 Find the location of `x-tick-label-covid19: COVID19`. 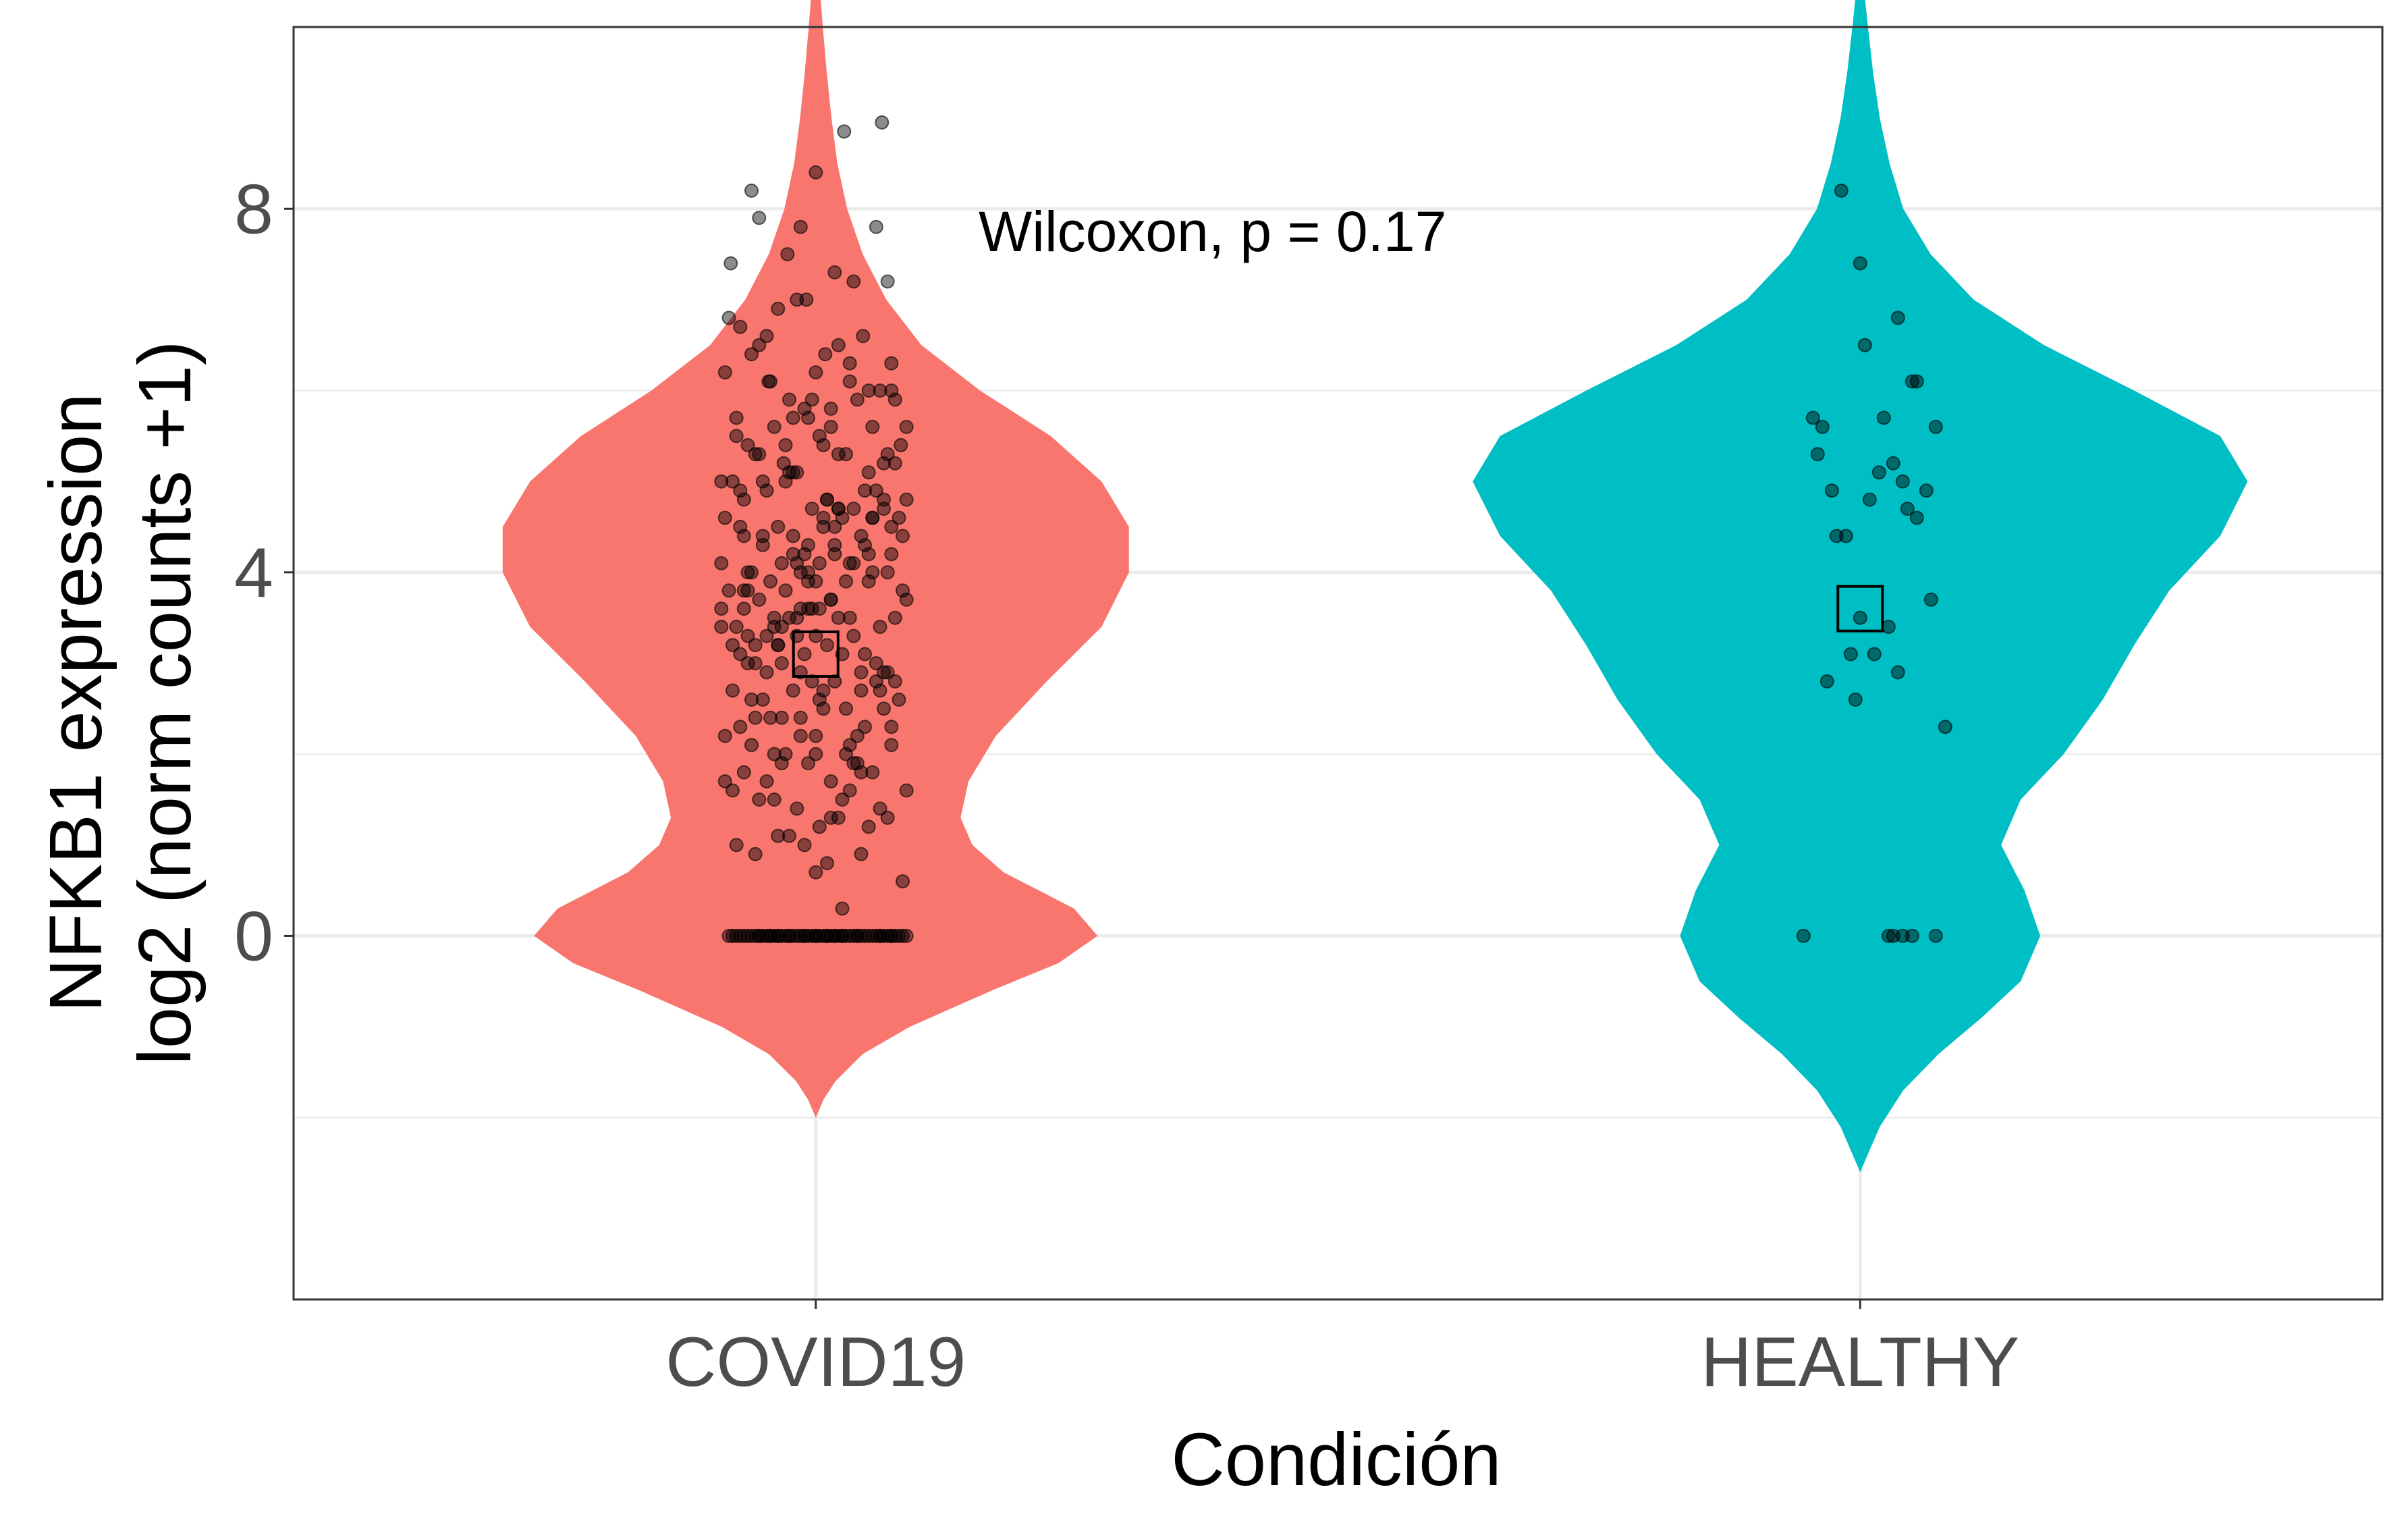

x-tick-label-covid19: COVID19 is located at coordinates (815, 1362).